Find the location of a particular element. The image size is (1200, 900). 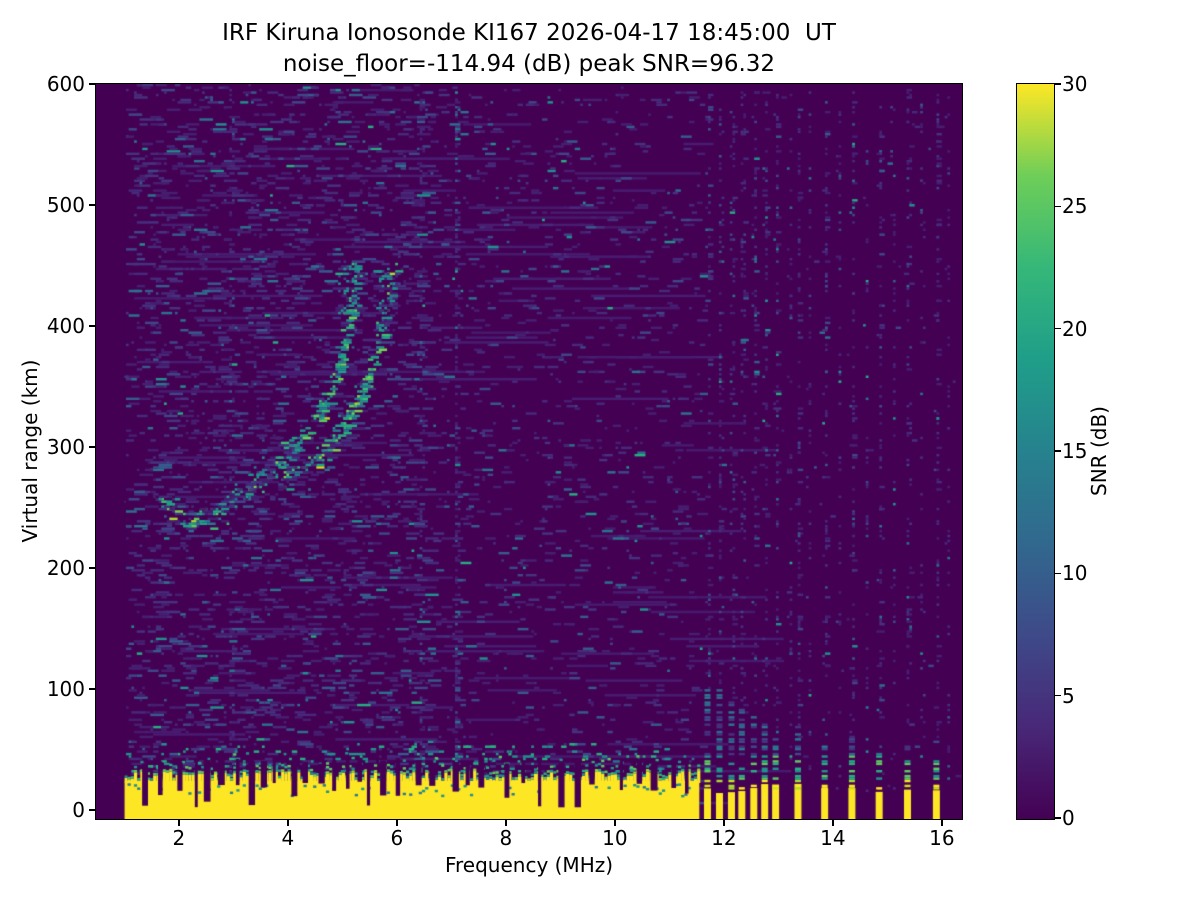

colorbar-tick-label: 20 is located at coordinates (1075, 328).